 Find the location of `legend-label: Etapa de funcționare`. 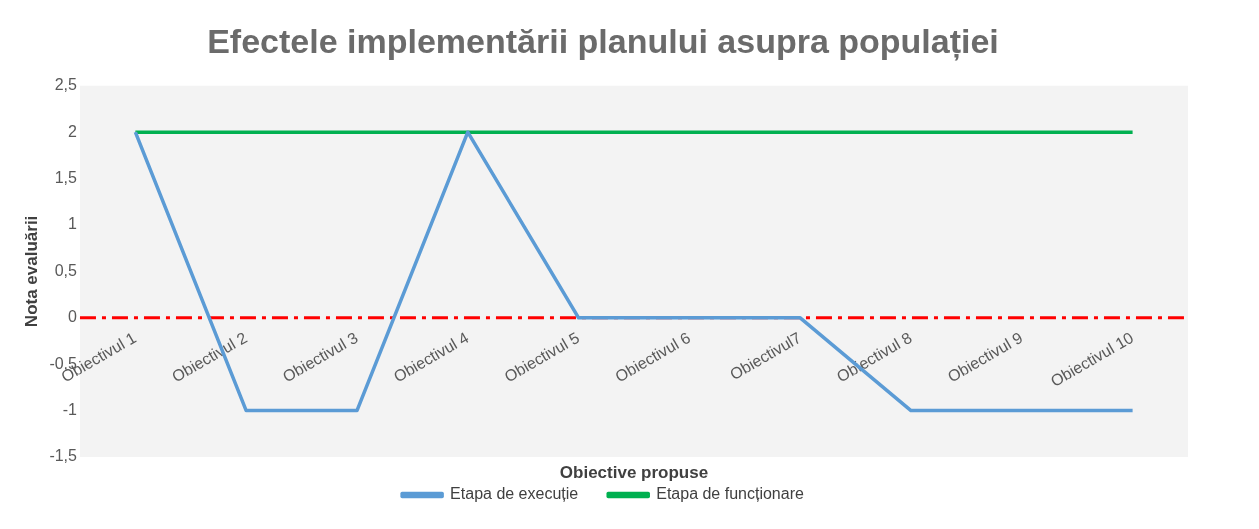

legend-label: Etapa de funcționare is located at coordinates (730, 494).